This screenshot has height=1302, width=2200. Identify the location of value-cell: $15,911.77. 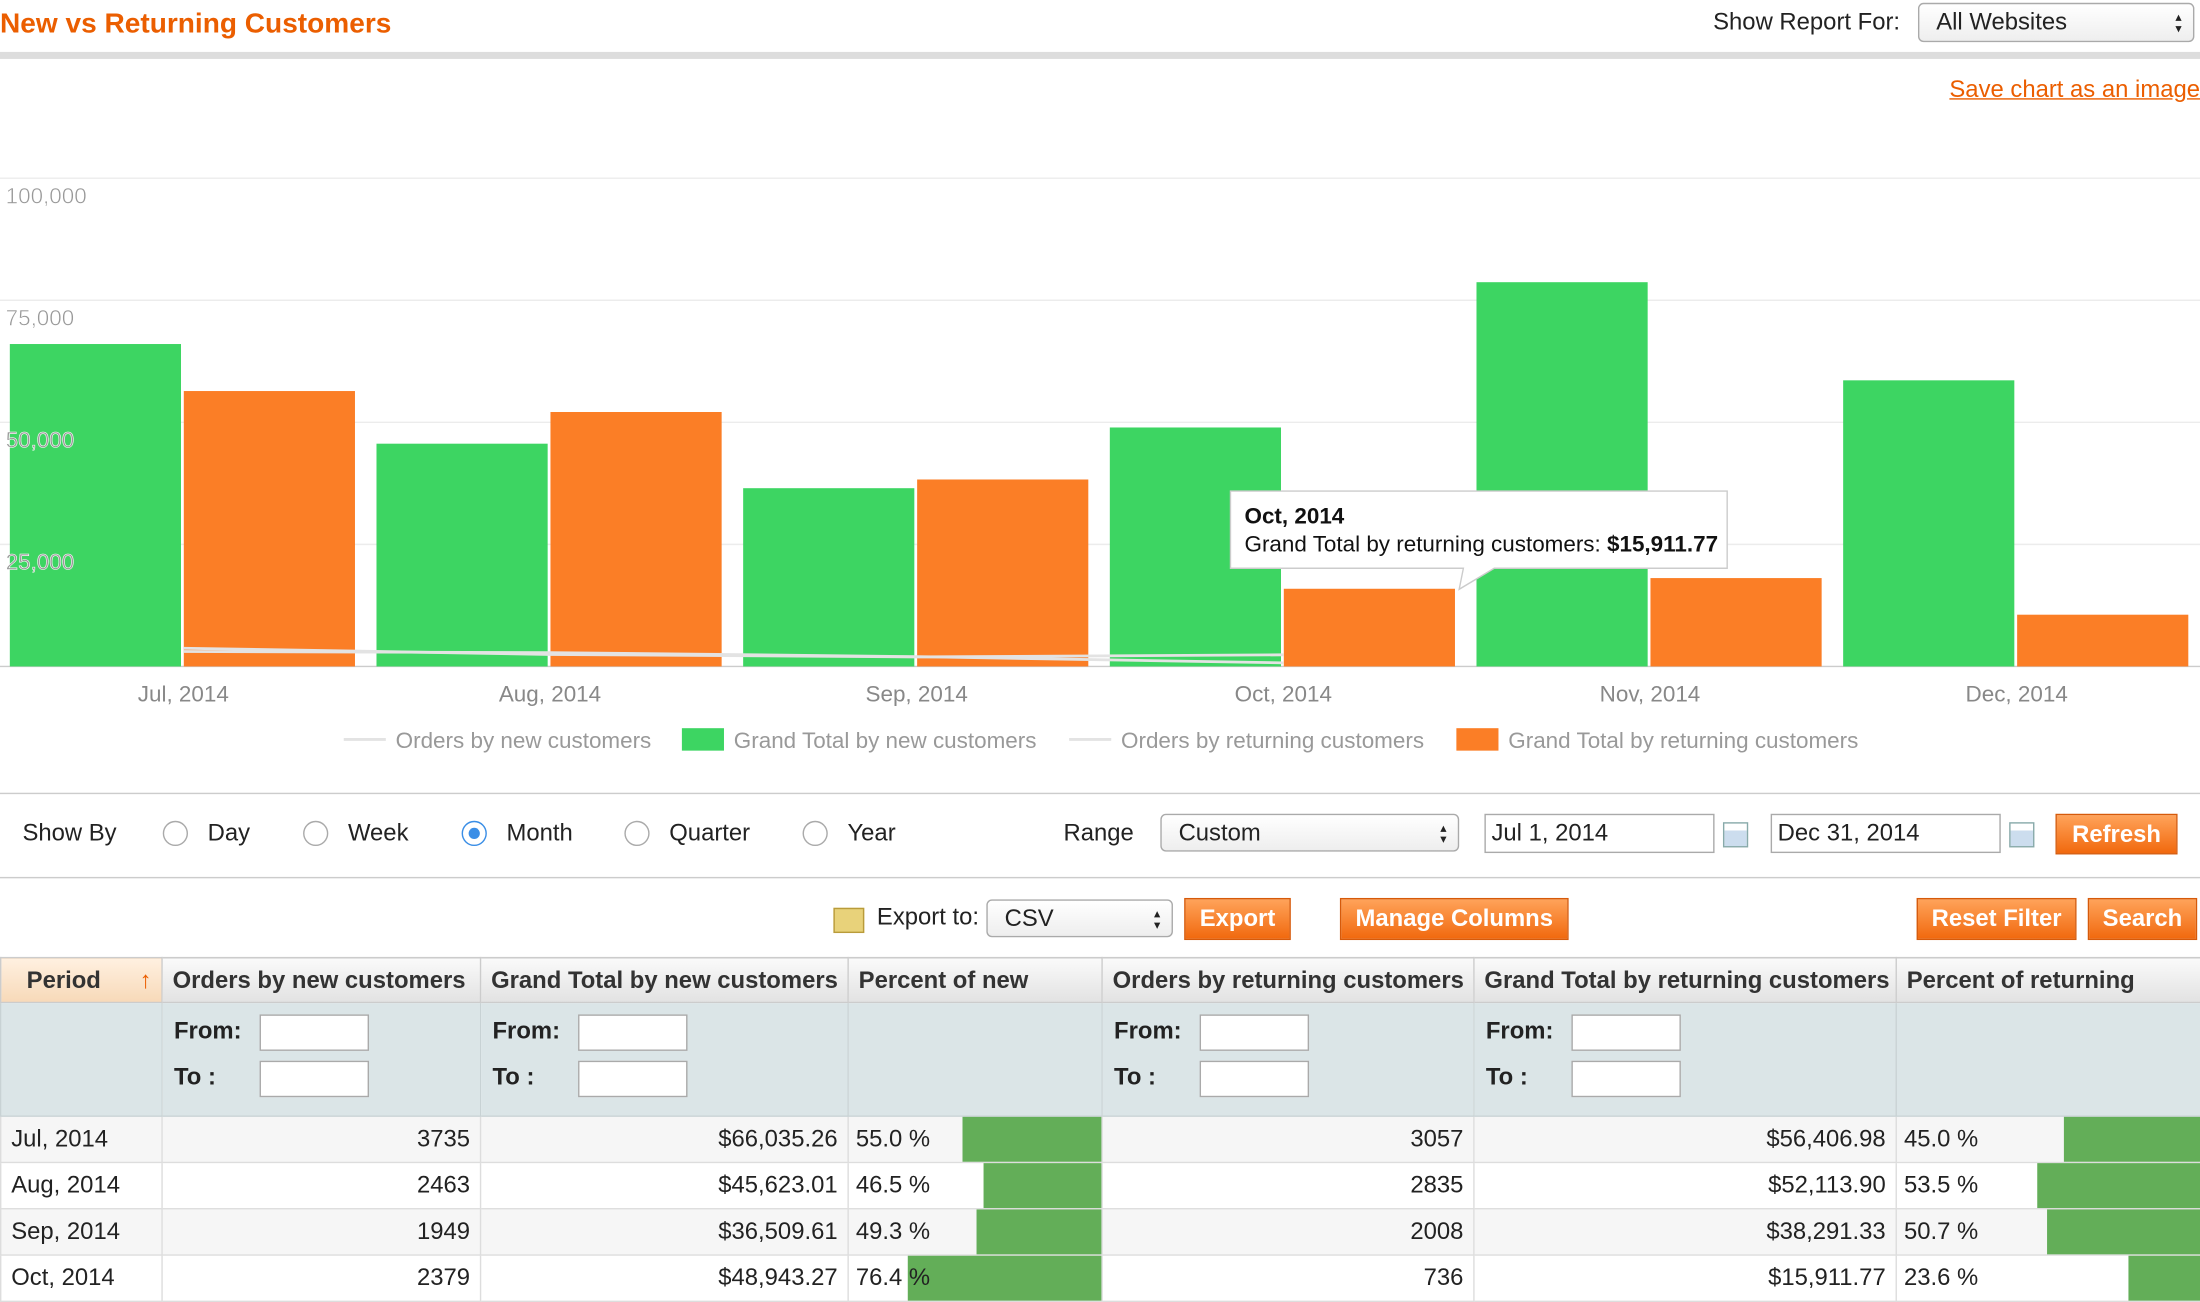
(1685, 1278).